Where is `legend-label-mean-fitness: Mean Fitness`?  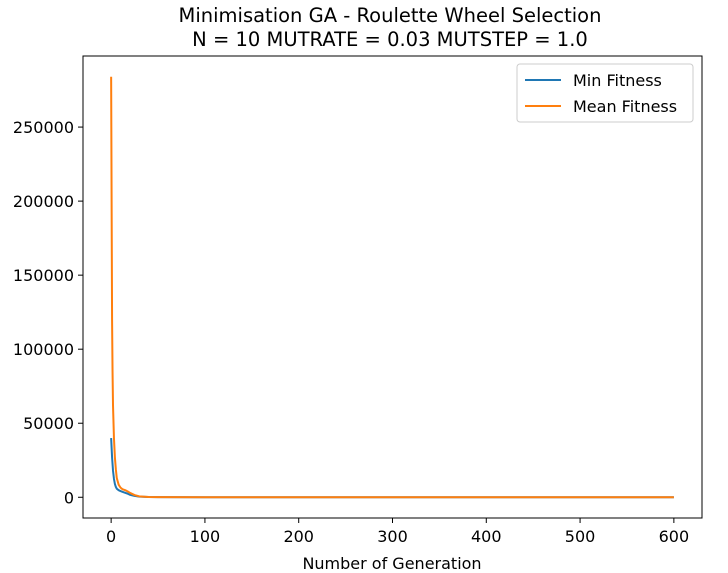 legend-label-mean-fitness: Mean Fitness is located at coordinates (625, 106).